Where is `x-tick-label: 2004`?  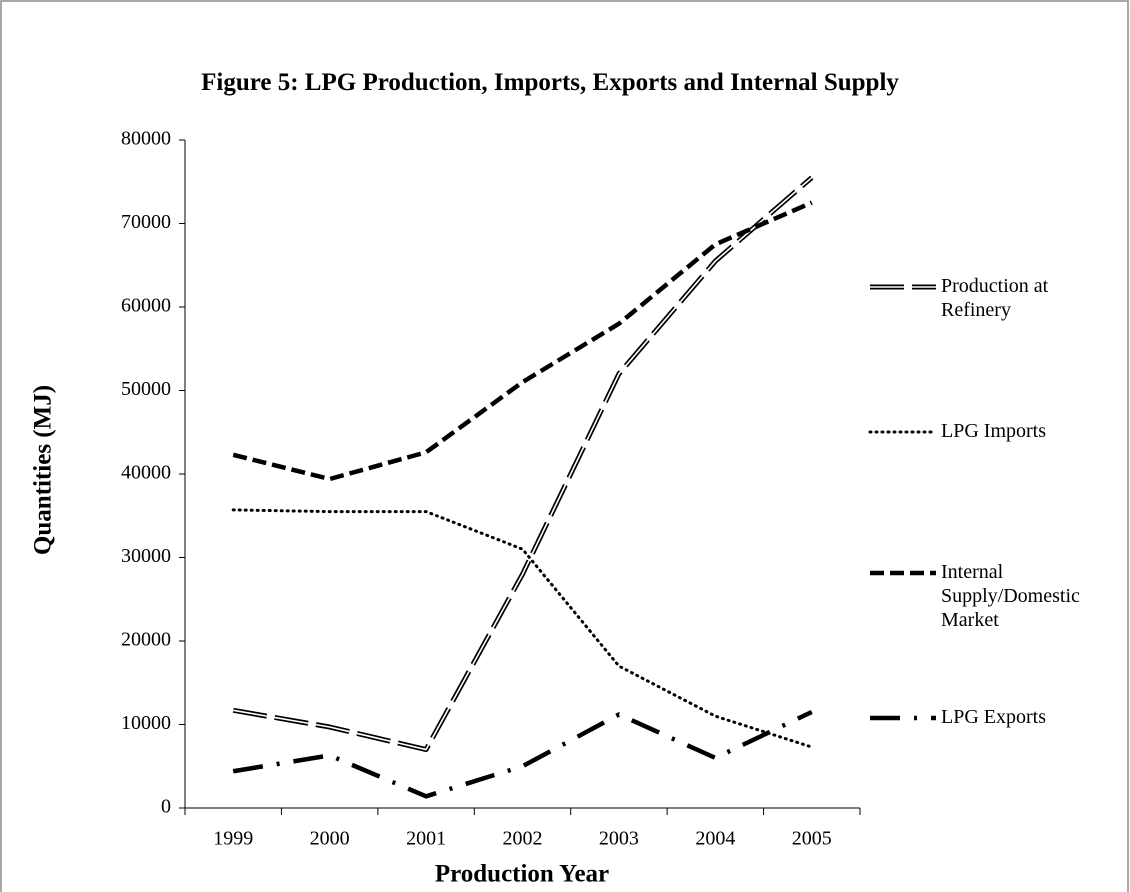
x-tick-label: 2004 is located at coordinates (715, 839).